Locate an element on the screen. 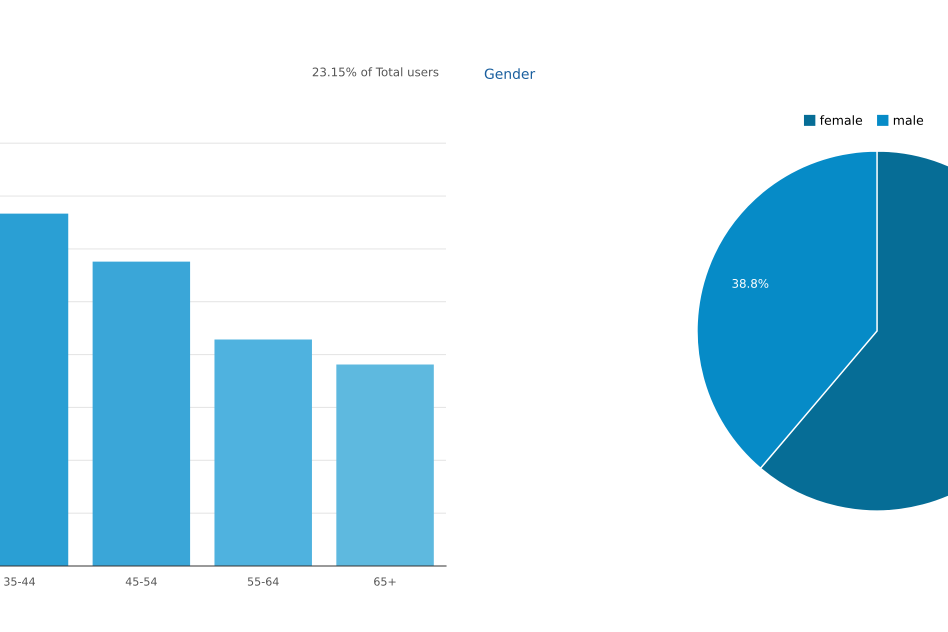  x-tick-label: 45-54 is located at coordinates (141, 581).